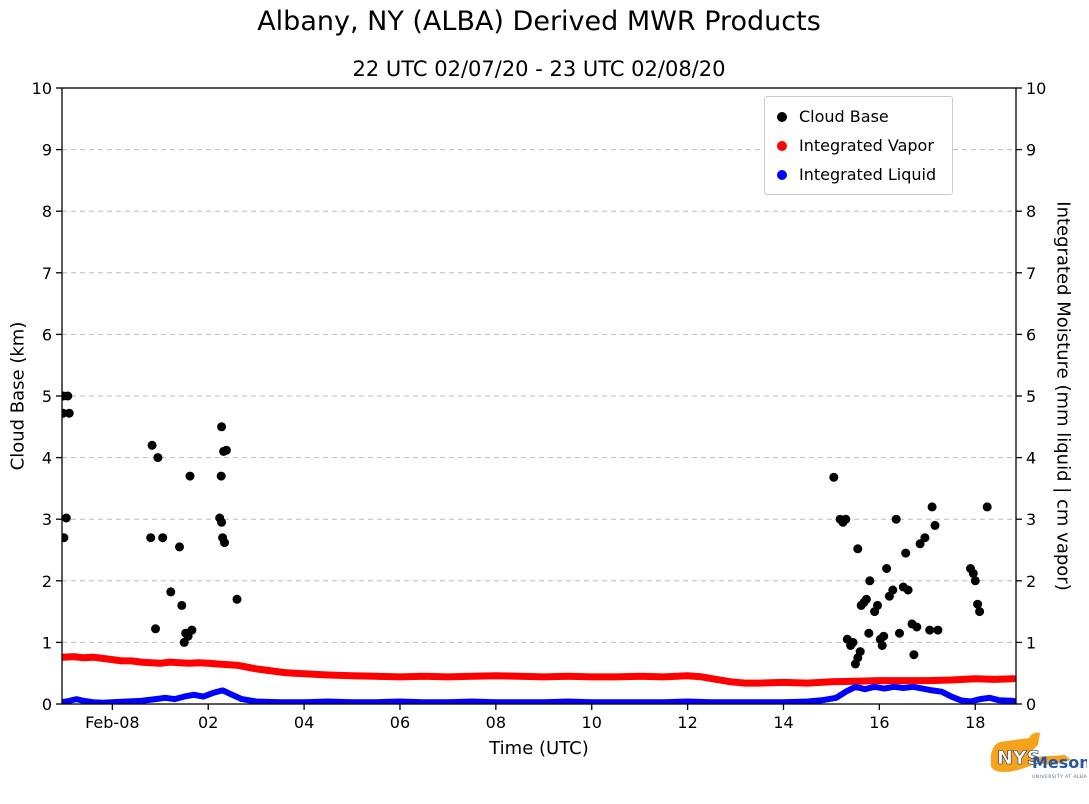 This screenshot has width=1089, height=804. Describe the element at coordinates (18, 396) in the screenshot. I see `y-axis-label-left: Cloud Base (km)` at that location.